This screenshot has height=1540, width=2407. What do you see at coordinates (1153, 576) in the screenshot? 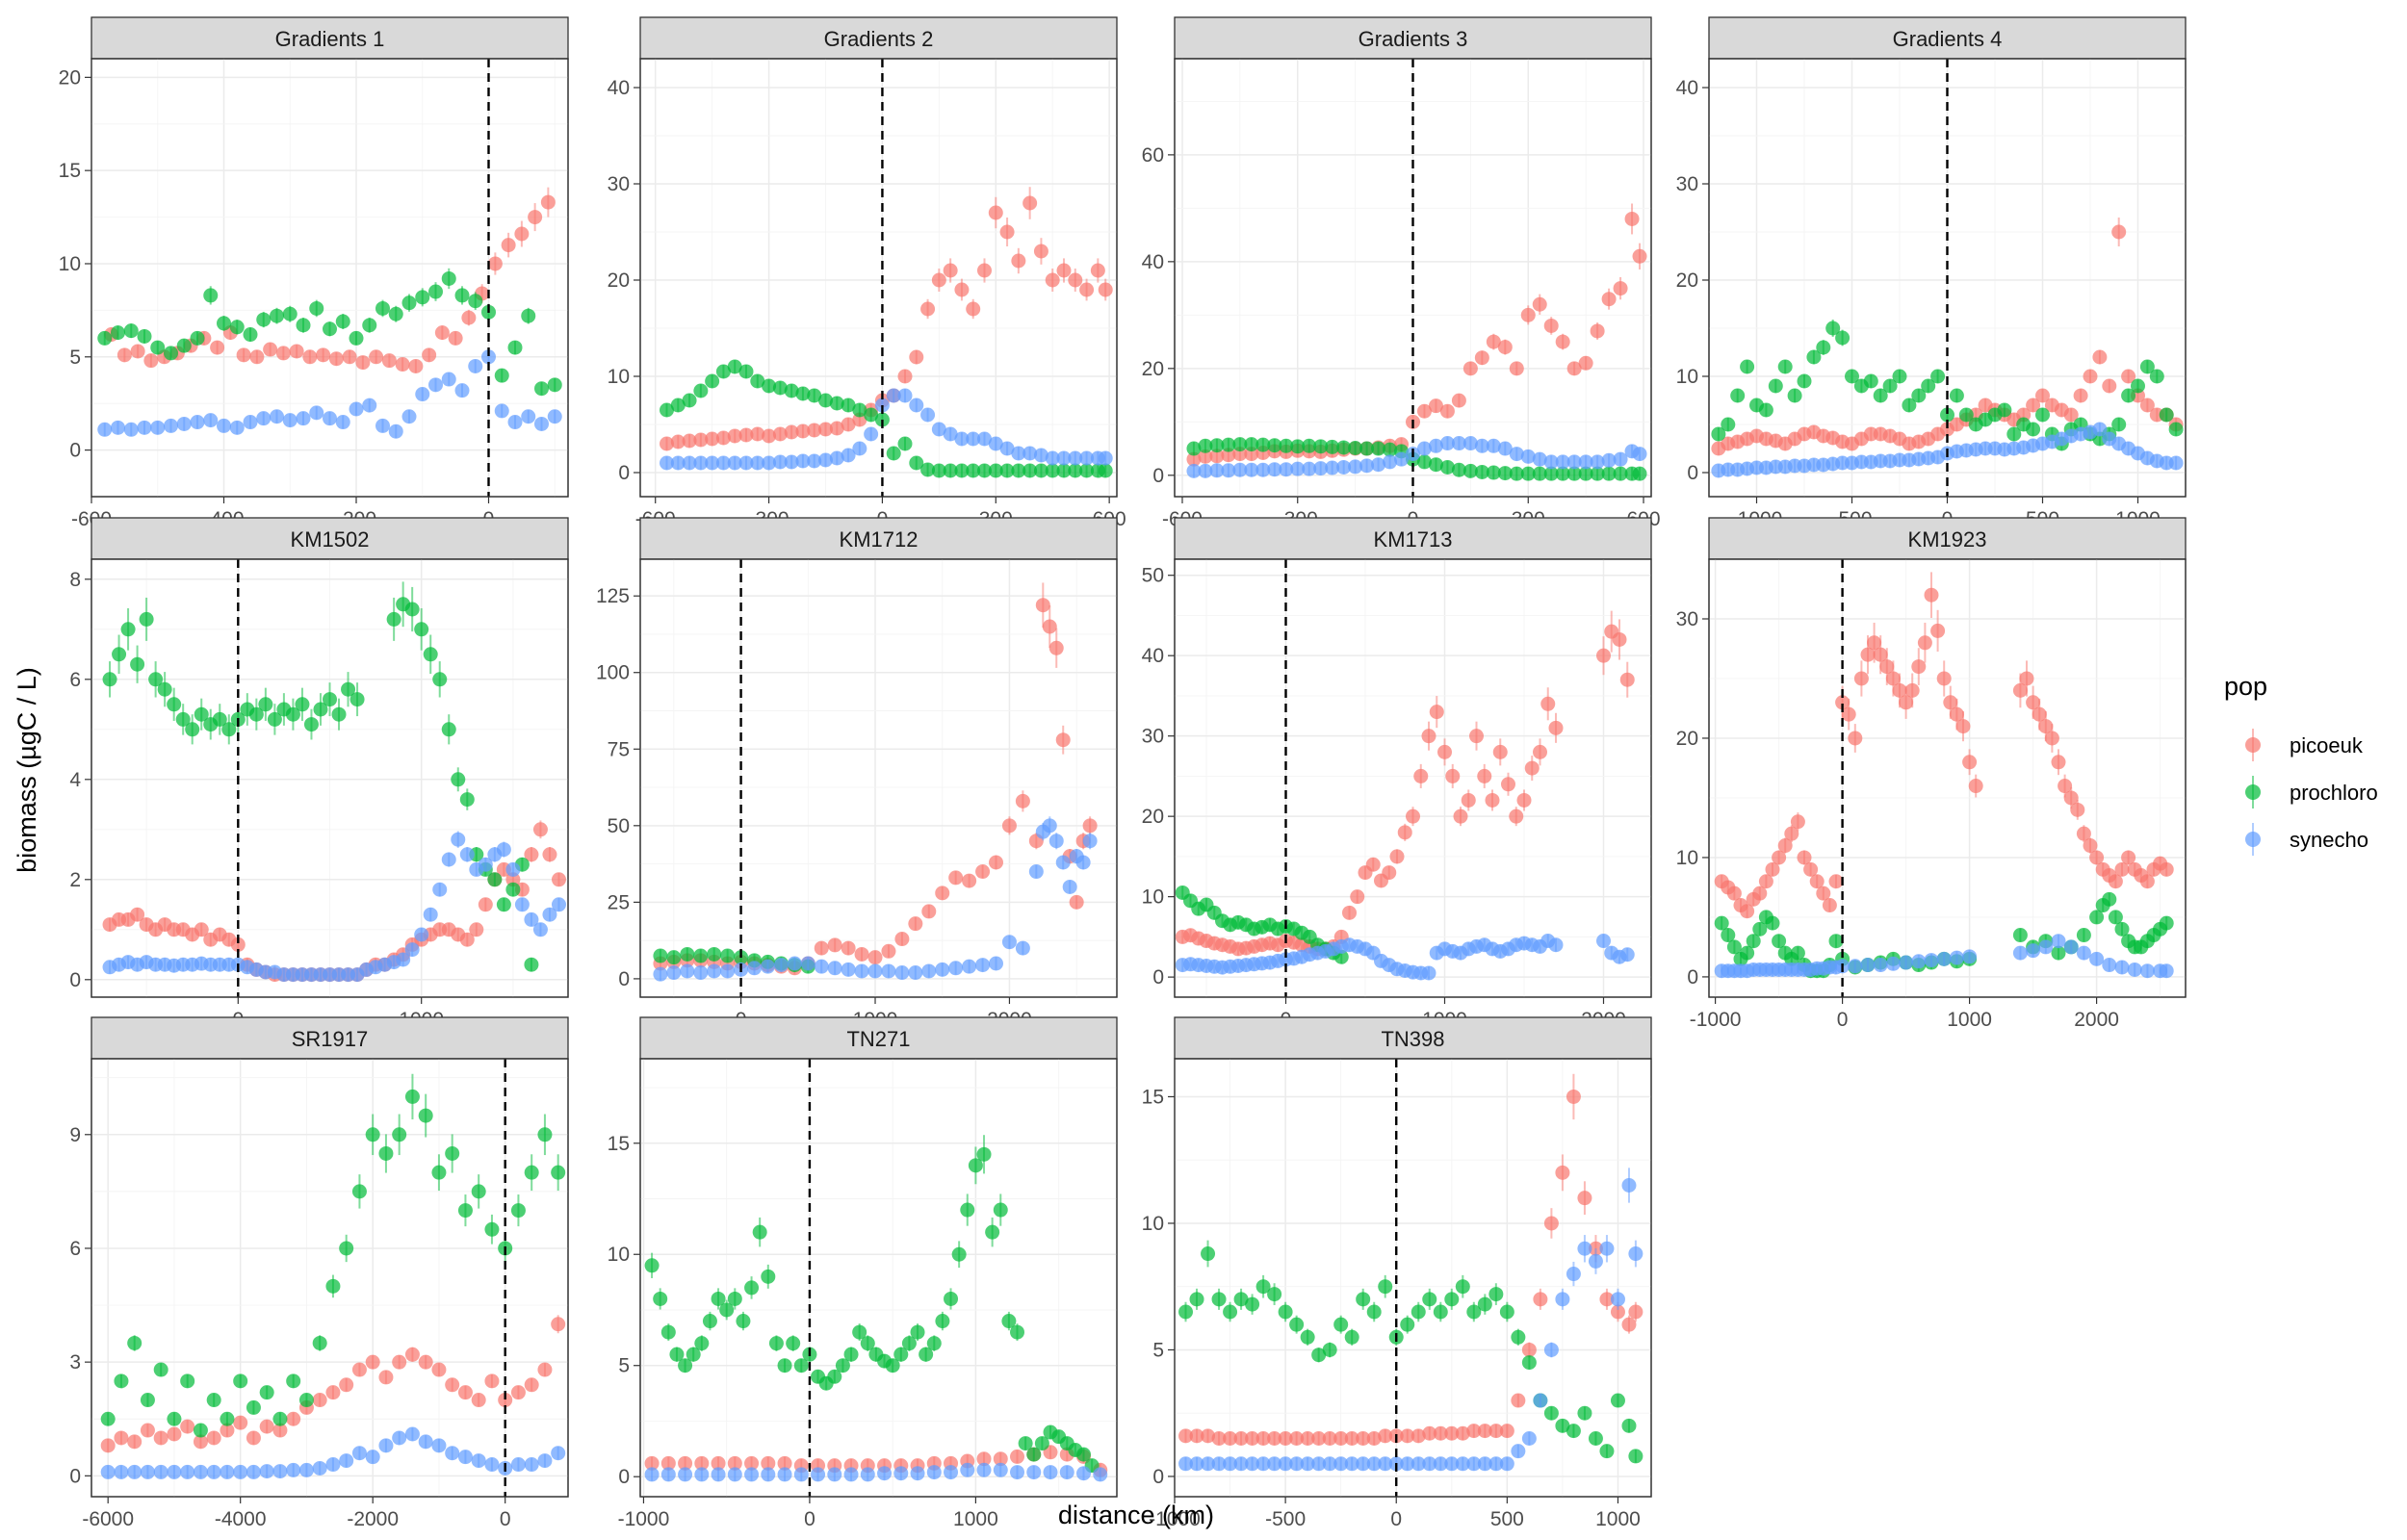
I see `y-tick-label: 50` at bounding box center [1153, 576].